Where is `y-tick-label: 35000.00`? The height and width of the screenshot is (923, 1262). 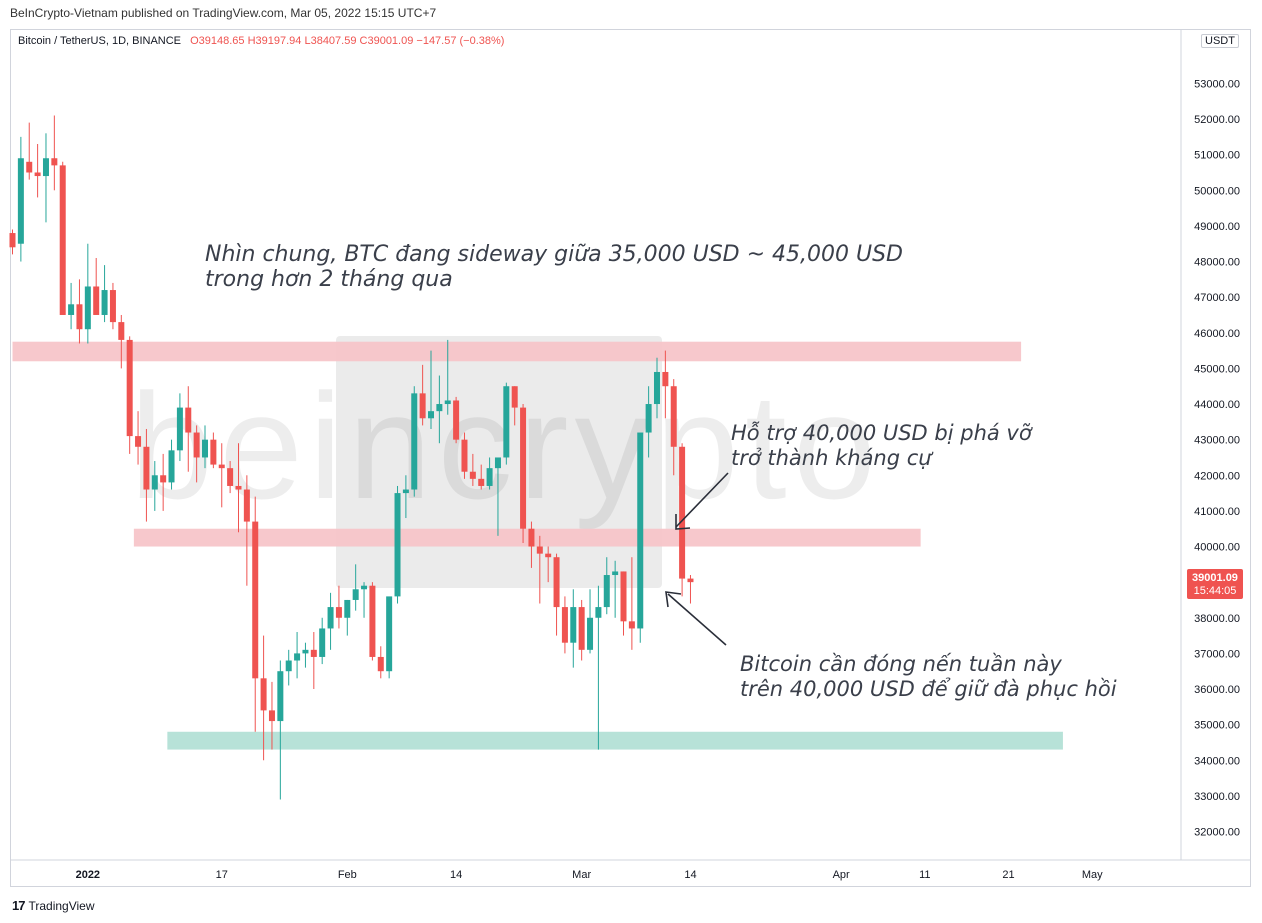
y-tick-label: 35000.00 is located at coordinates (1217, 726).